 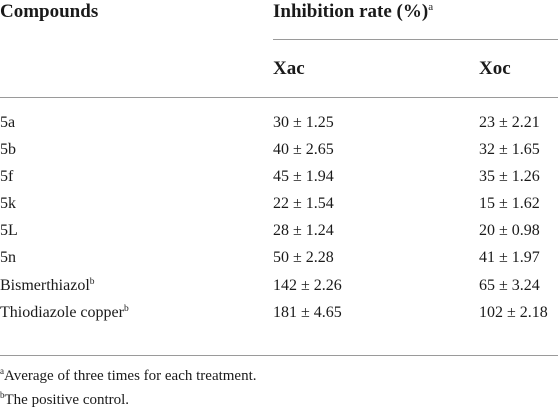 What do you see at coordinates (45, 285) in the screenshot?
I see `compound-name: Bismerthiazol` at bounding box center [45, 285].